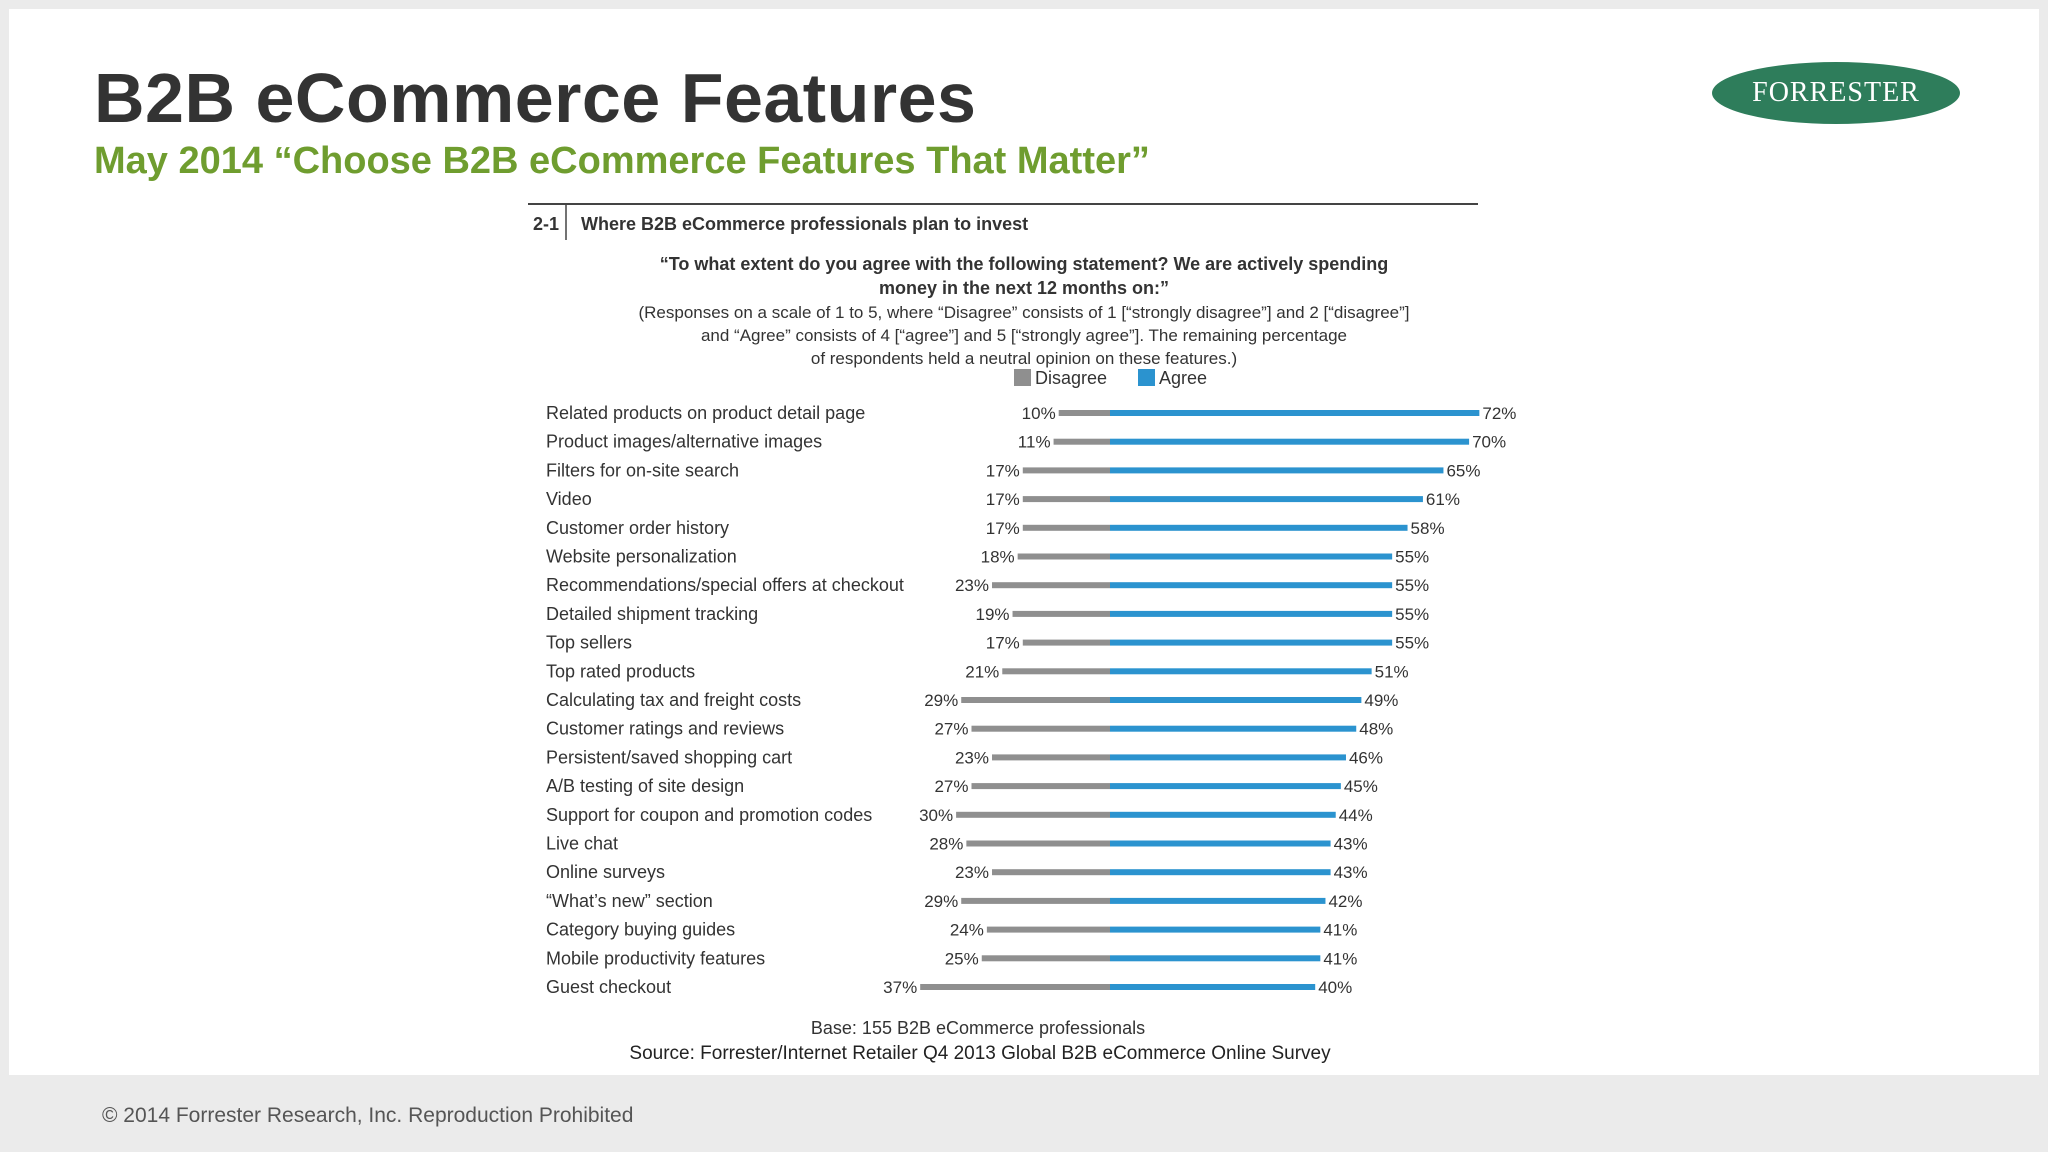 This screenshot has width=2048, height=1152. What do you see at coordinates (1340, 958) in the screenshot?
I see `value-label-agree: 41%` at bounding box center [1340, 958].